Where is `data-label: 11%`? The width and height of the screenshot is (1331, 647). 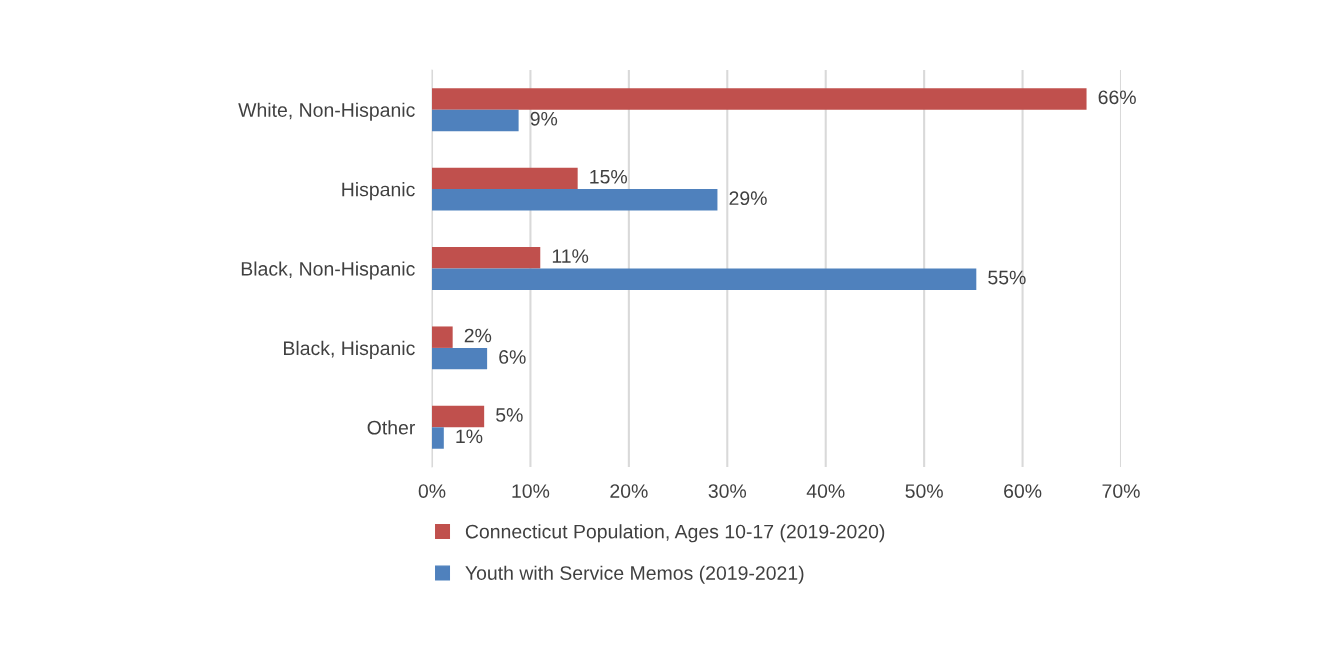 data-label: 11% is located at coordinates (570, 256).